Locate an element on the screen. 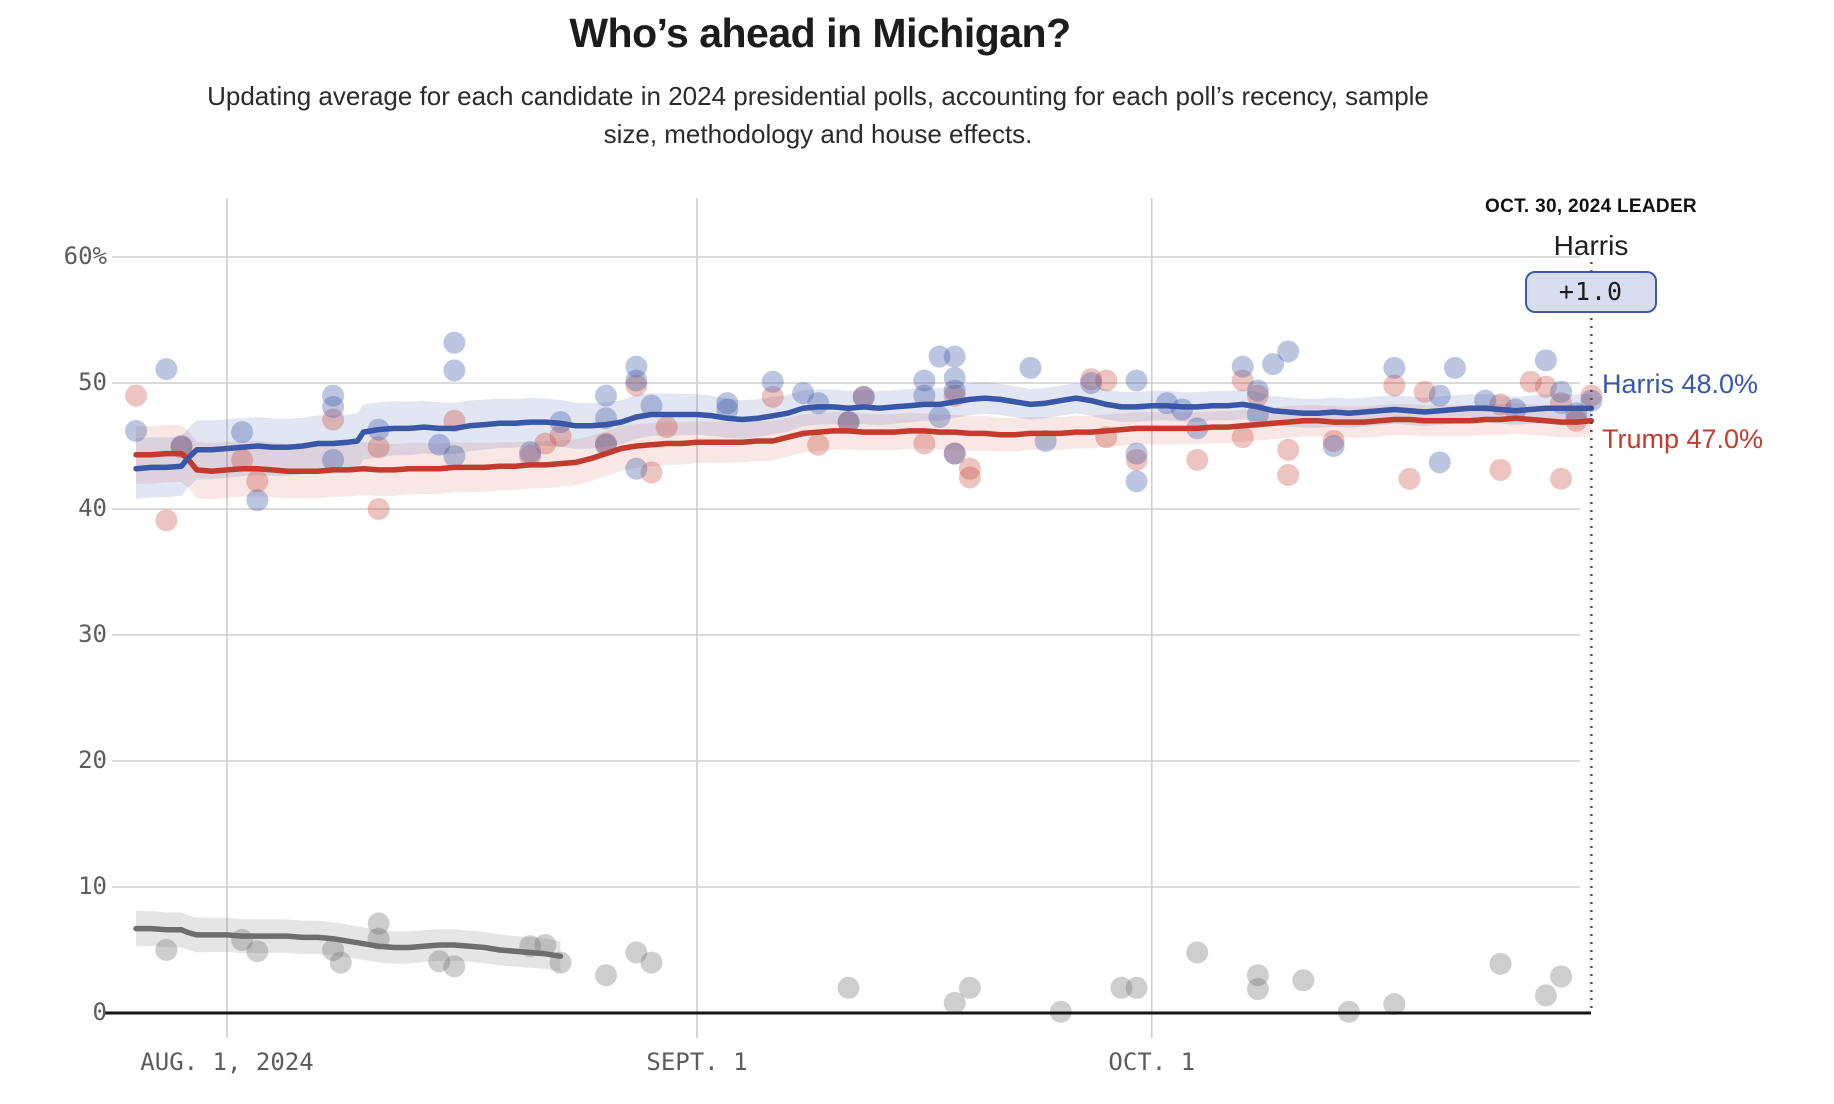 The height and width of the screenshot is (1104, 1834). page-title: Who’s ahead in Michigan? is located at coordinates (820, 33).